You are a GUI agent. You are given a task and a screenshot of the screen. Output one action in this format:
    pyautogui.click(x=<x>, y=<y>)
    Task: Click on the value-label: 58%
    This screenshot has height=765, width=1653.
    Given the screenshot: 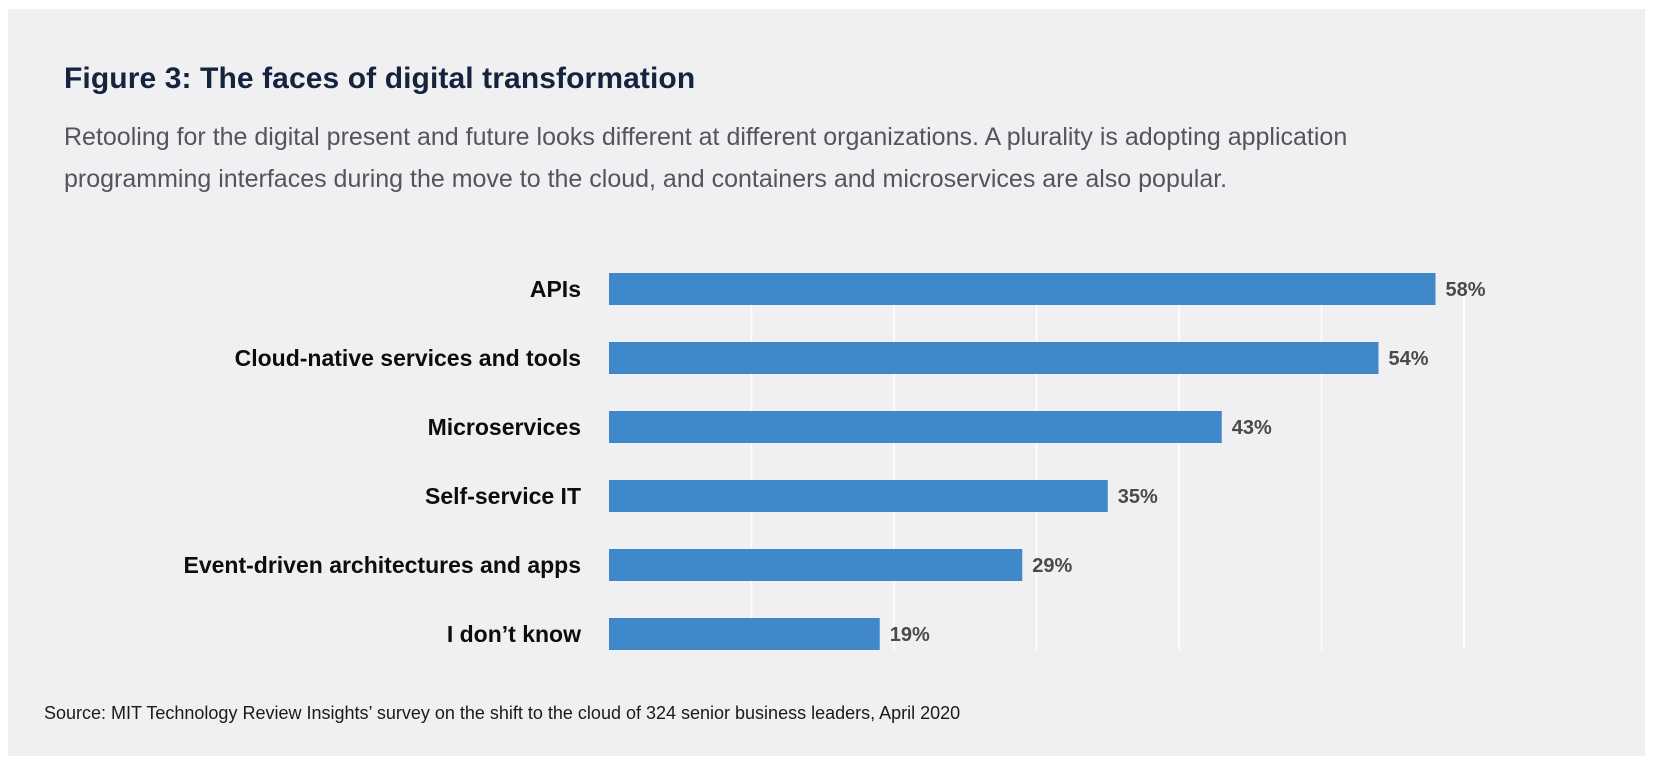 What is the action you would take?
    pyautogui.click(x=1466, y=290)
    